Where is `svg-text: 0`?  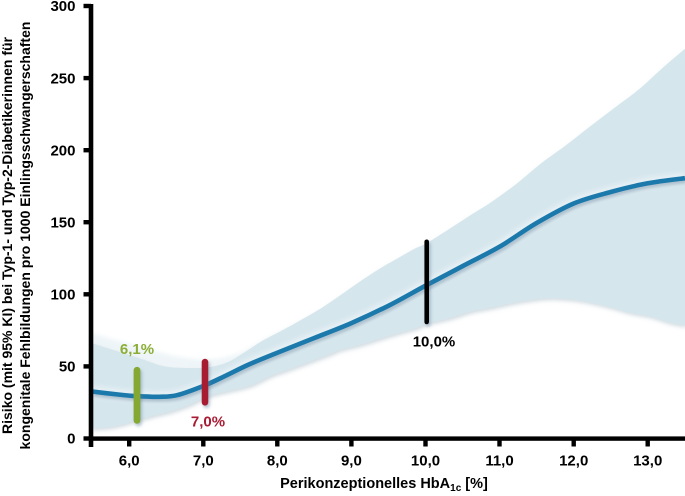
svg-text: 0 is located at coordinates (71, 439).